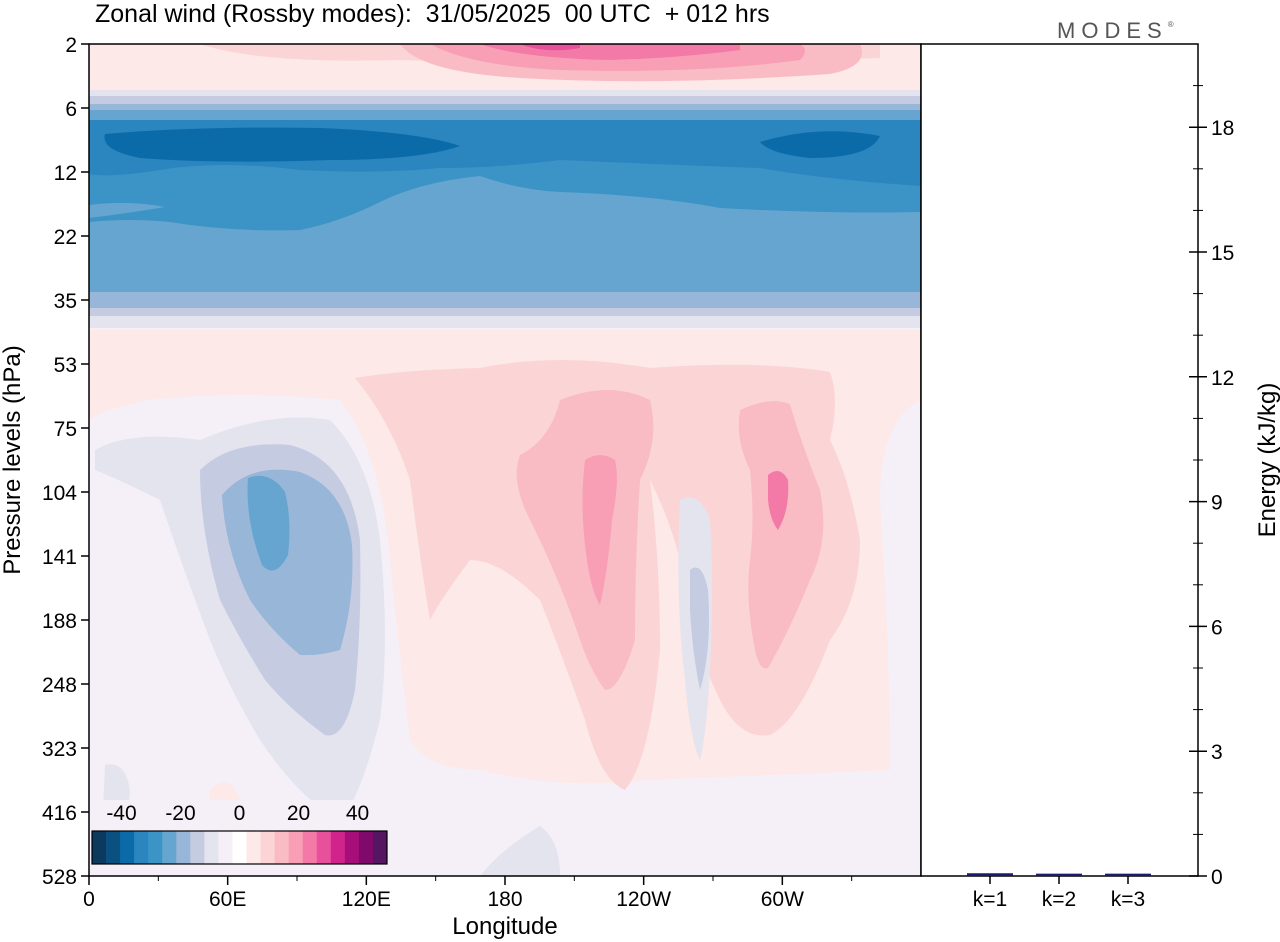 The width and height of the screenshot is (1280, 942). I want to click on energy-axis-title: Energy (kJ/kg), so click(1267, 460).